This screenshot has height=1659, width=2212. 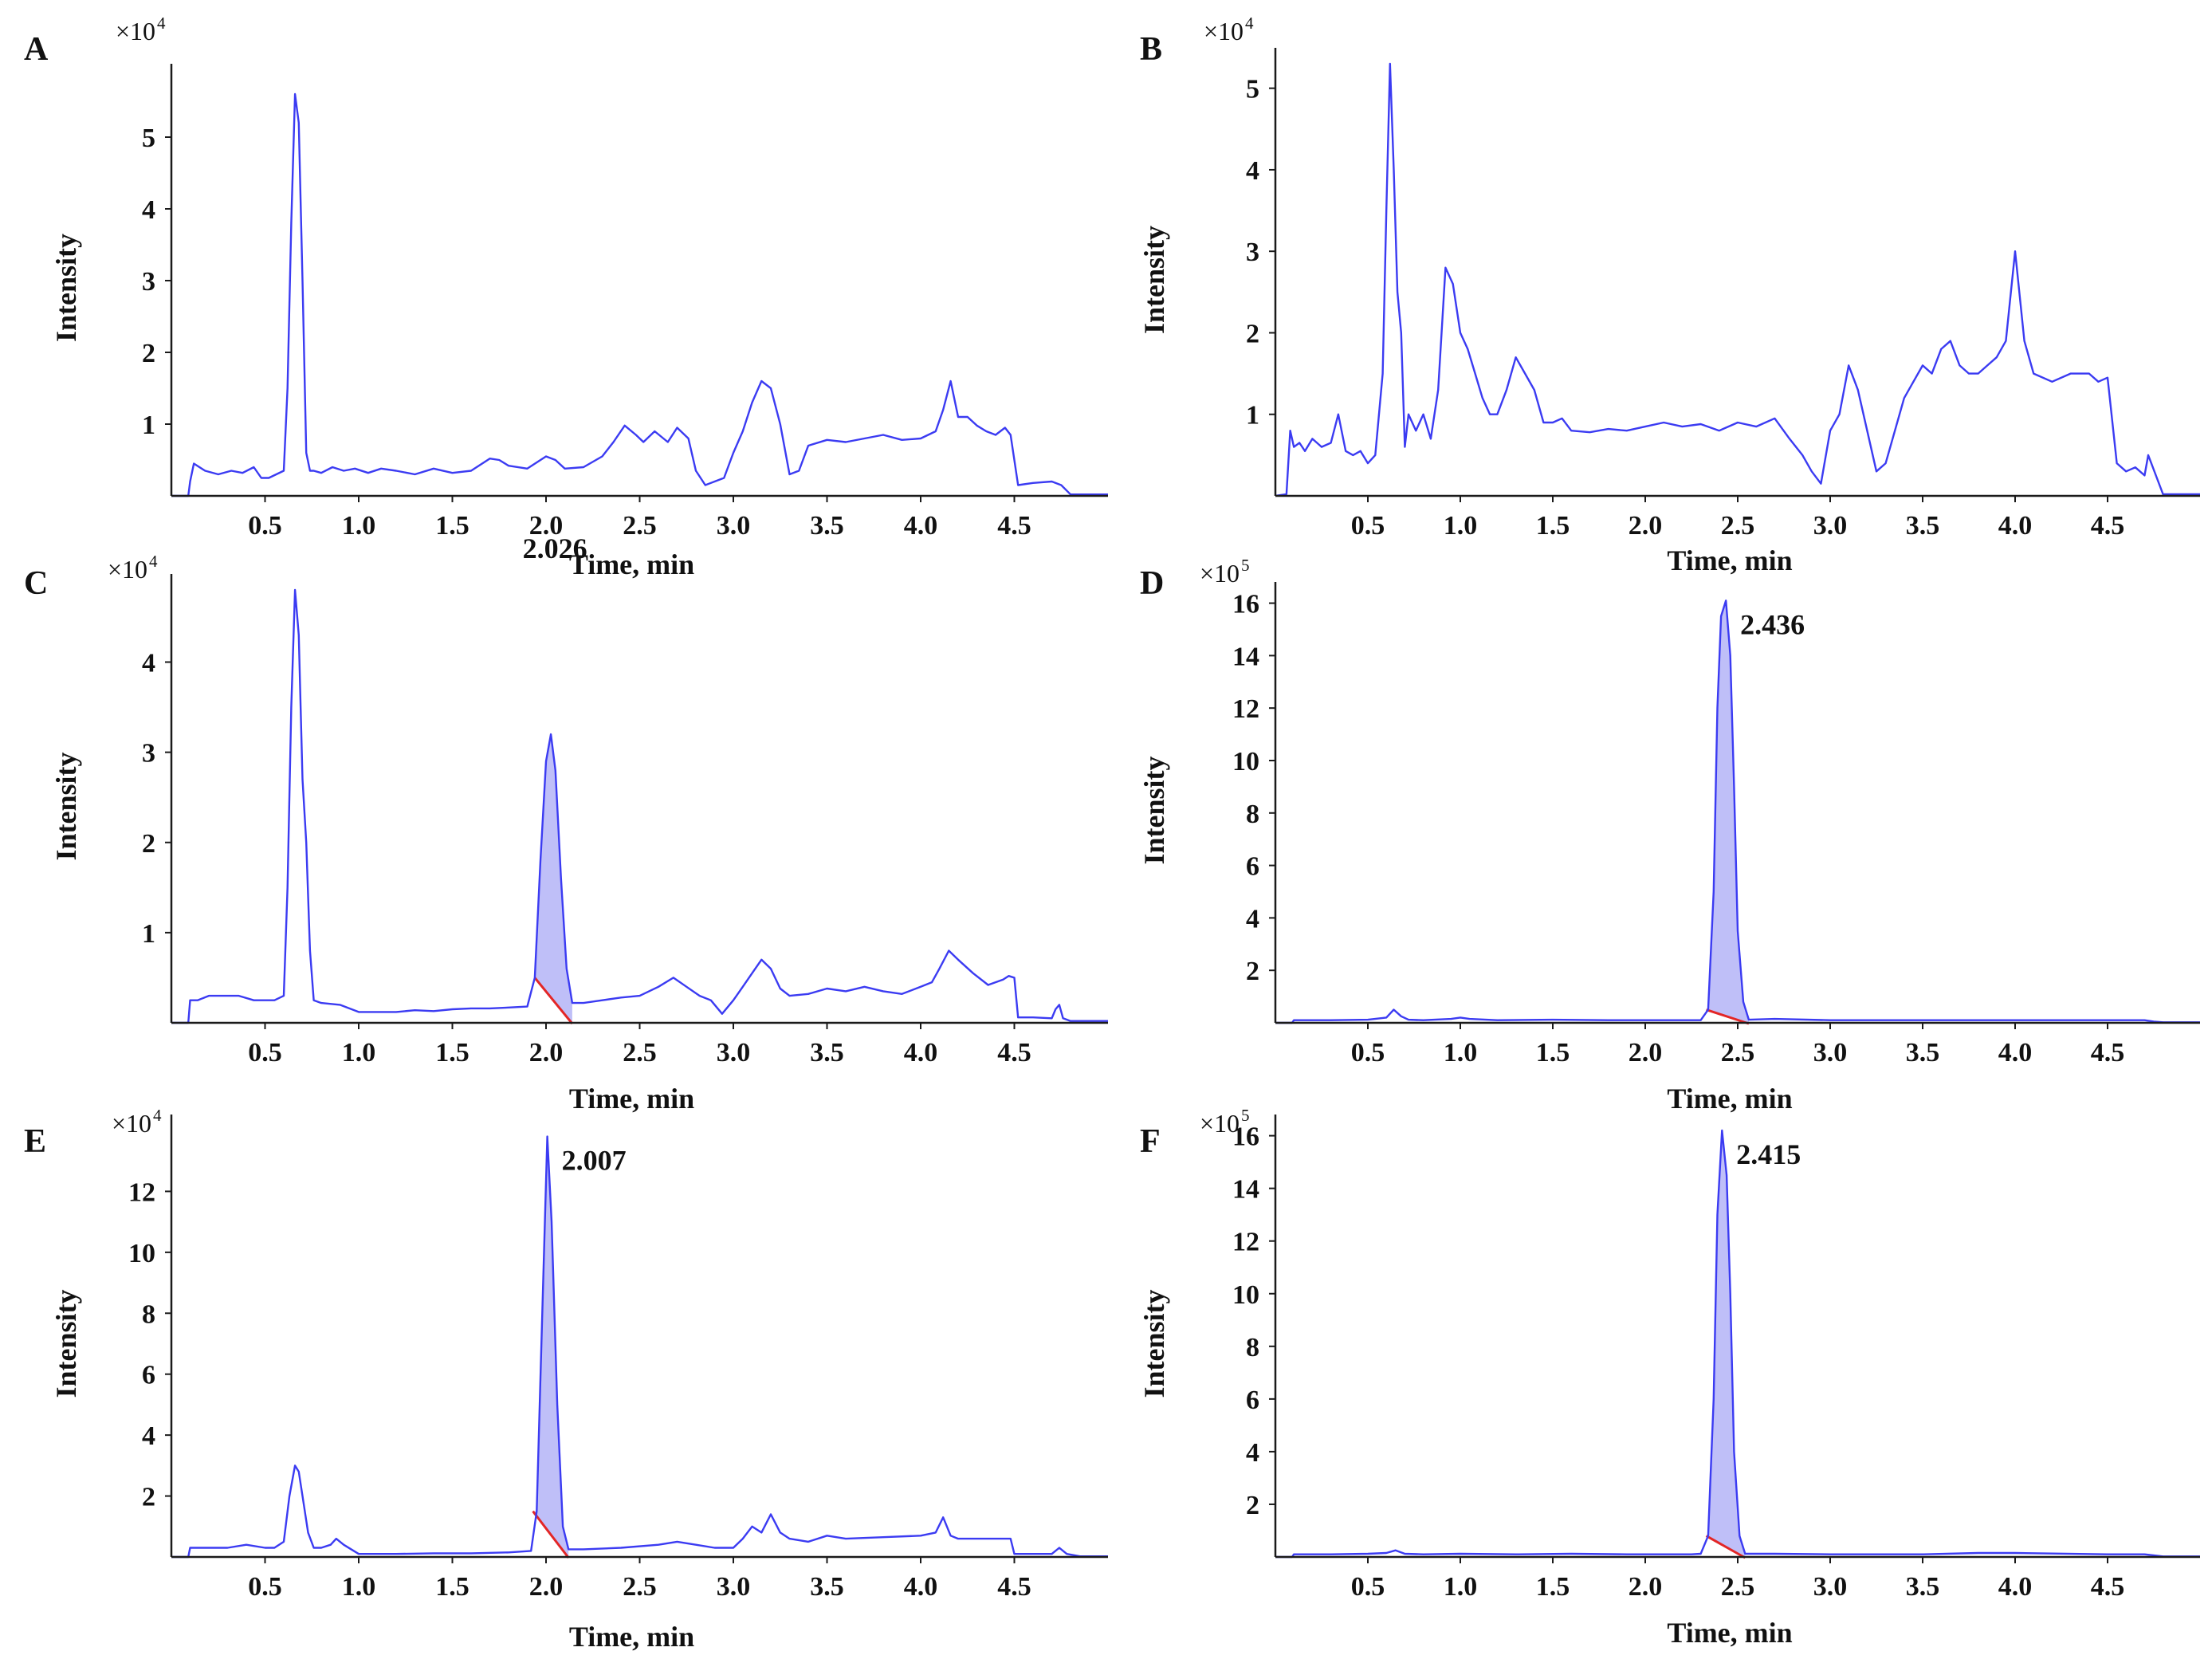 What do you see at coordinates (2108, 1587) in the screenshot?
I see `x-tick-label-f: 4.5` at bounding box center [2108, 1587].